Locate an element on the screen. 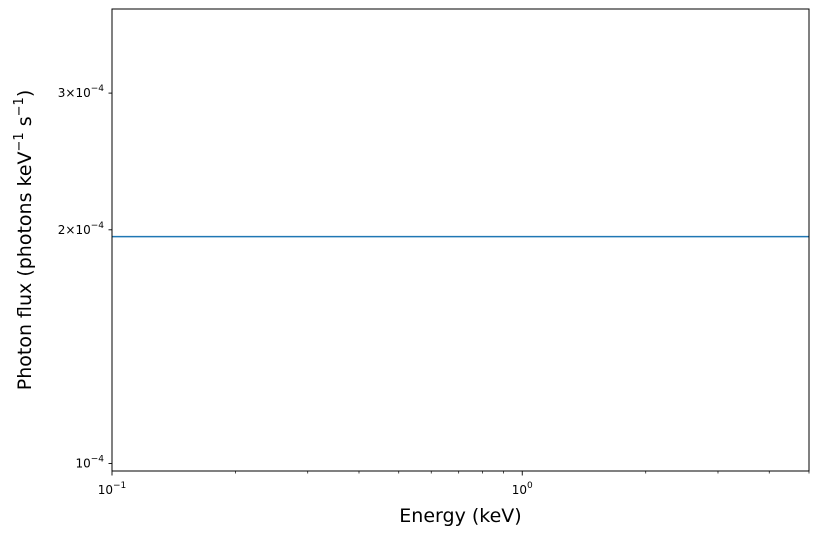  x-tick-label: 10⁻¹ is located at coordinates (112, 489).